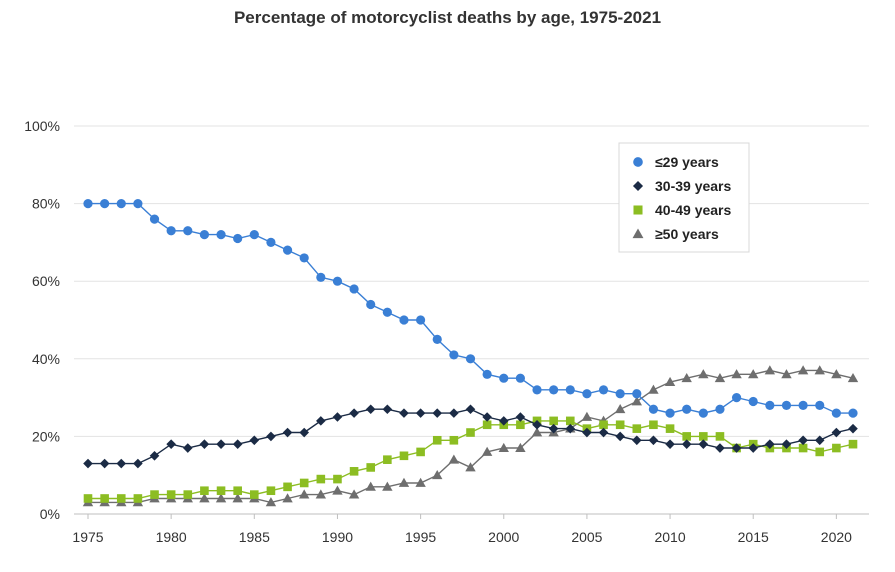 The height and width of the screenshot is (572, 895). Describe the element at coordinates (682, 210) in the screenshot. I see `legend-item: 40-49 years` at that location.